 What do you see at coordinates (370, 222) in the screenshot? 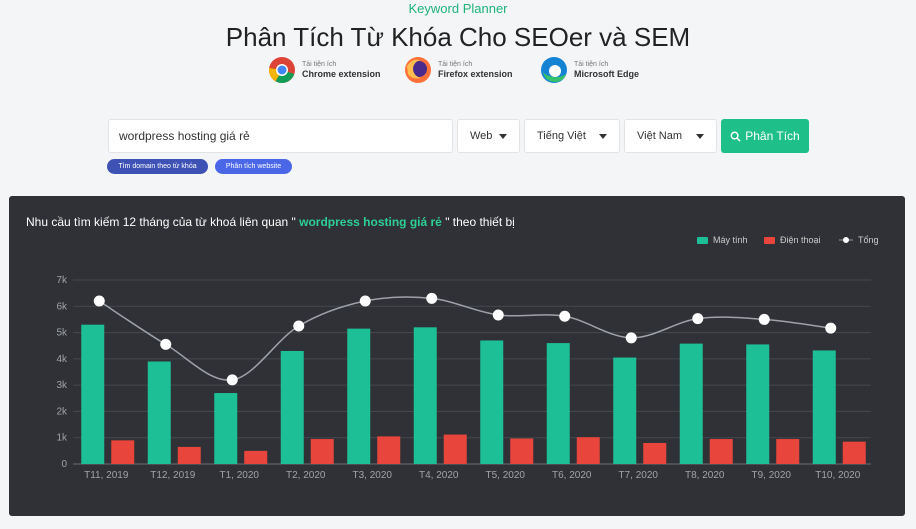
I see `chart-title-keyword: wordpress hosting giá rẻ` at bounding box center [370, 222].